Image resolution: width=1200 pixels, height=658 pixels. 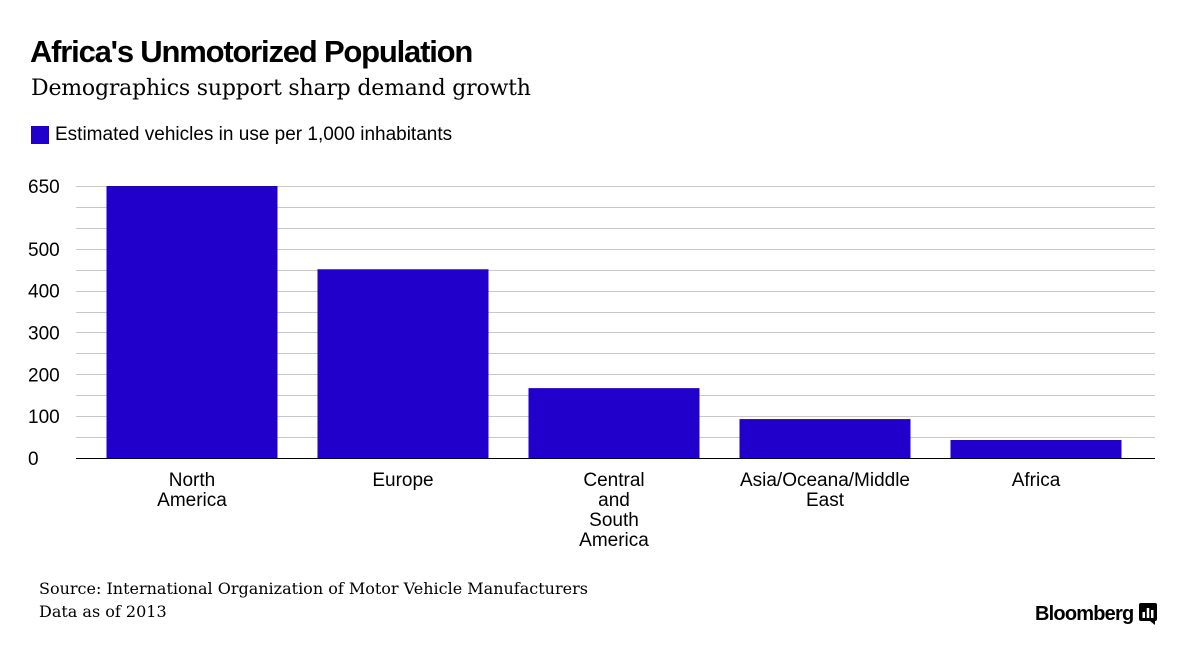 What do you see at coordinates (251, 51) in the screenshot?
I see `chart-title: Africa's Unmotorized Population` at bounding box center [251, 51].